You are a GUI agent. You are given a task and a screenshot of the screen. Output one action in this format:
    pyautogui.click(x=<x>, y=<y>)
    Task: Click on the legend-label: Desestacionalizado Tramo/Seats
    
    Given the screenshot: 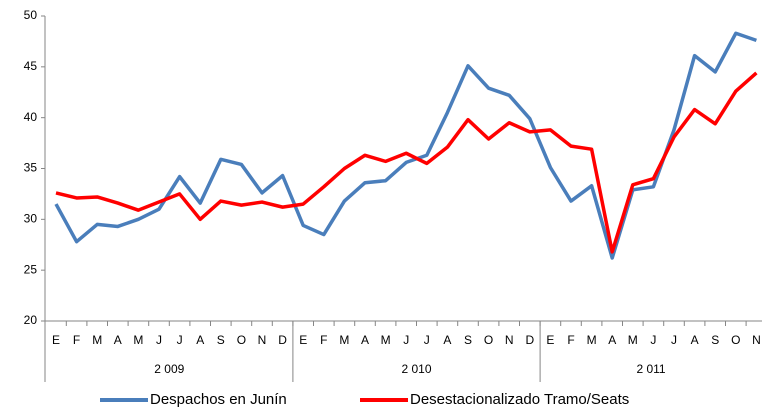 What is the action you would take?
    pyautogui.click(x=519, y=399)
    